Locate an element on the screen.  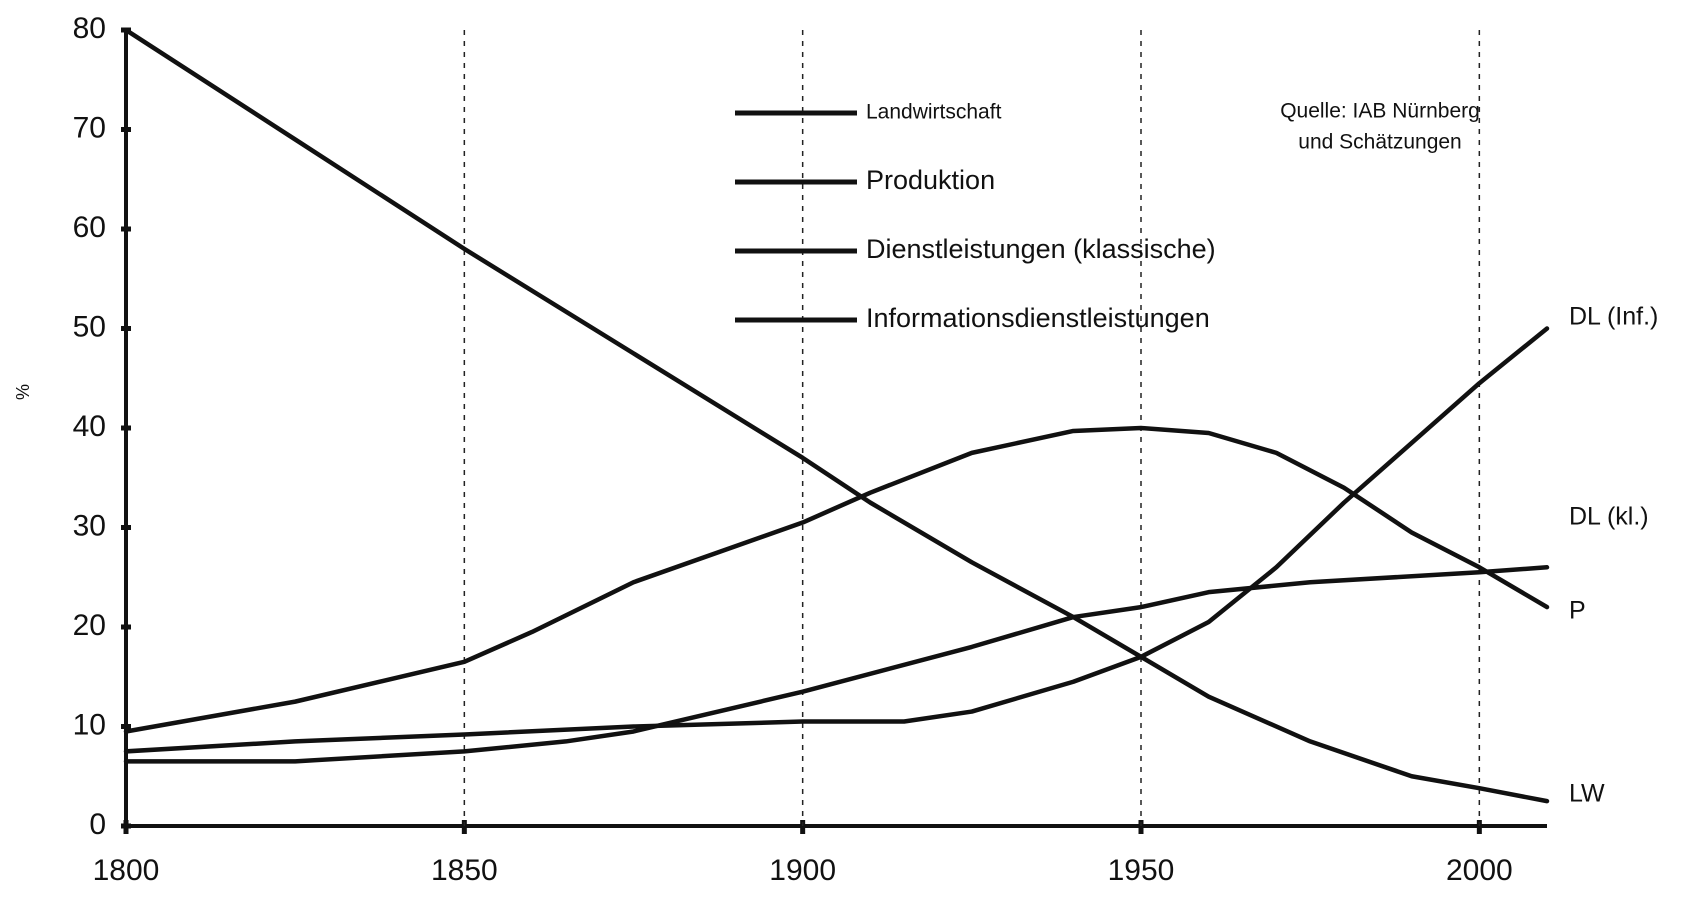
y-tick-label: 60 is located at coordinates (89, 227).